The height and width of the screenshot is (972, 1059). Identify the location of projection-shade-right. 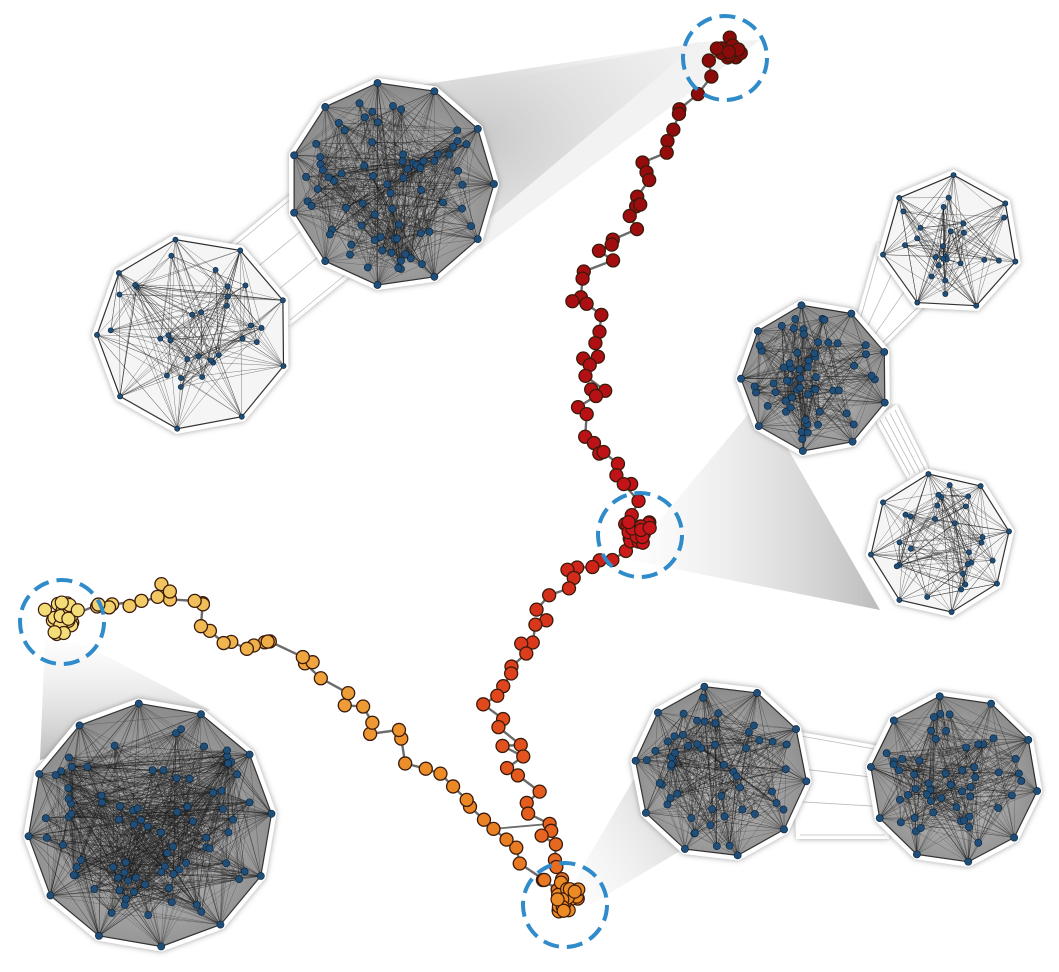
(755, 505).